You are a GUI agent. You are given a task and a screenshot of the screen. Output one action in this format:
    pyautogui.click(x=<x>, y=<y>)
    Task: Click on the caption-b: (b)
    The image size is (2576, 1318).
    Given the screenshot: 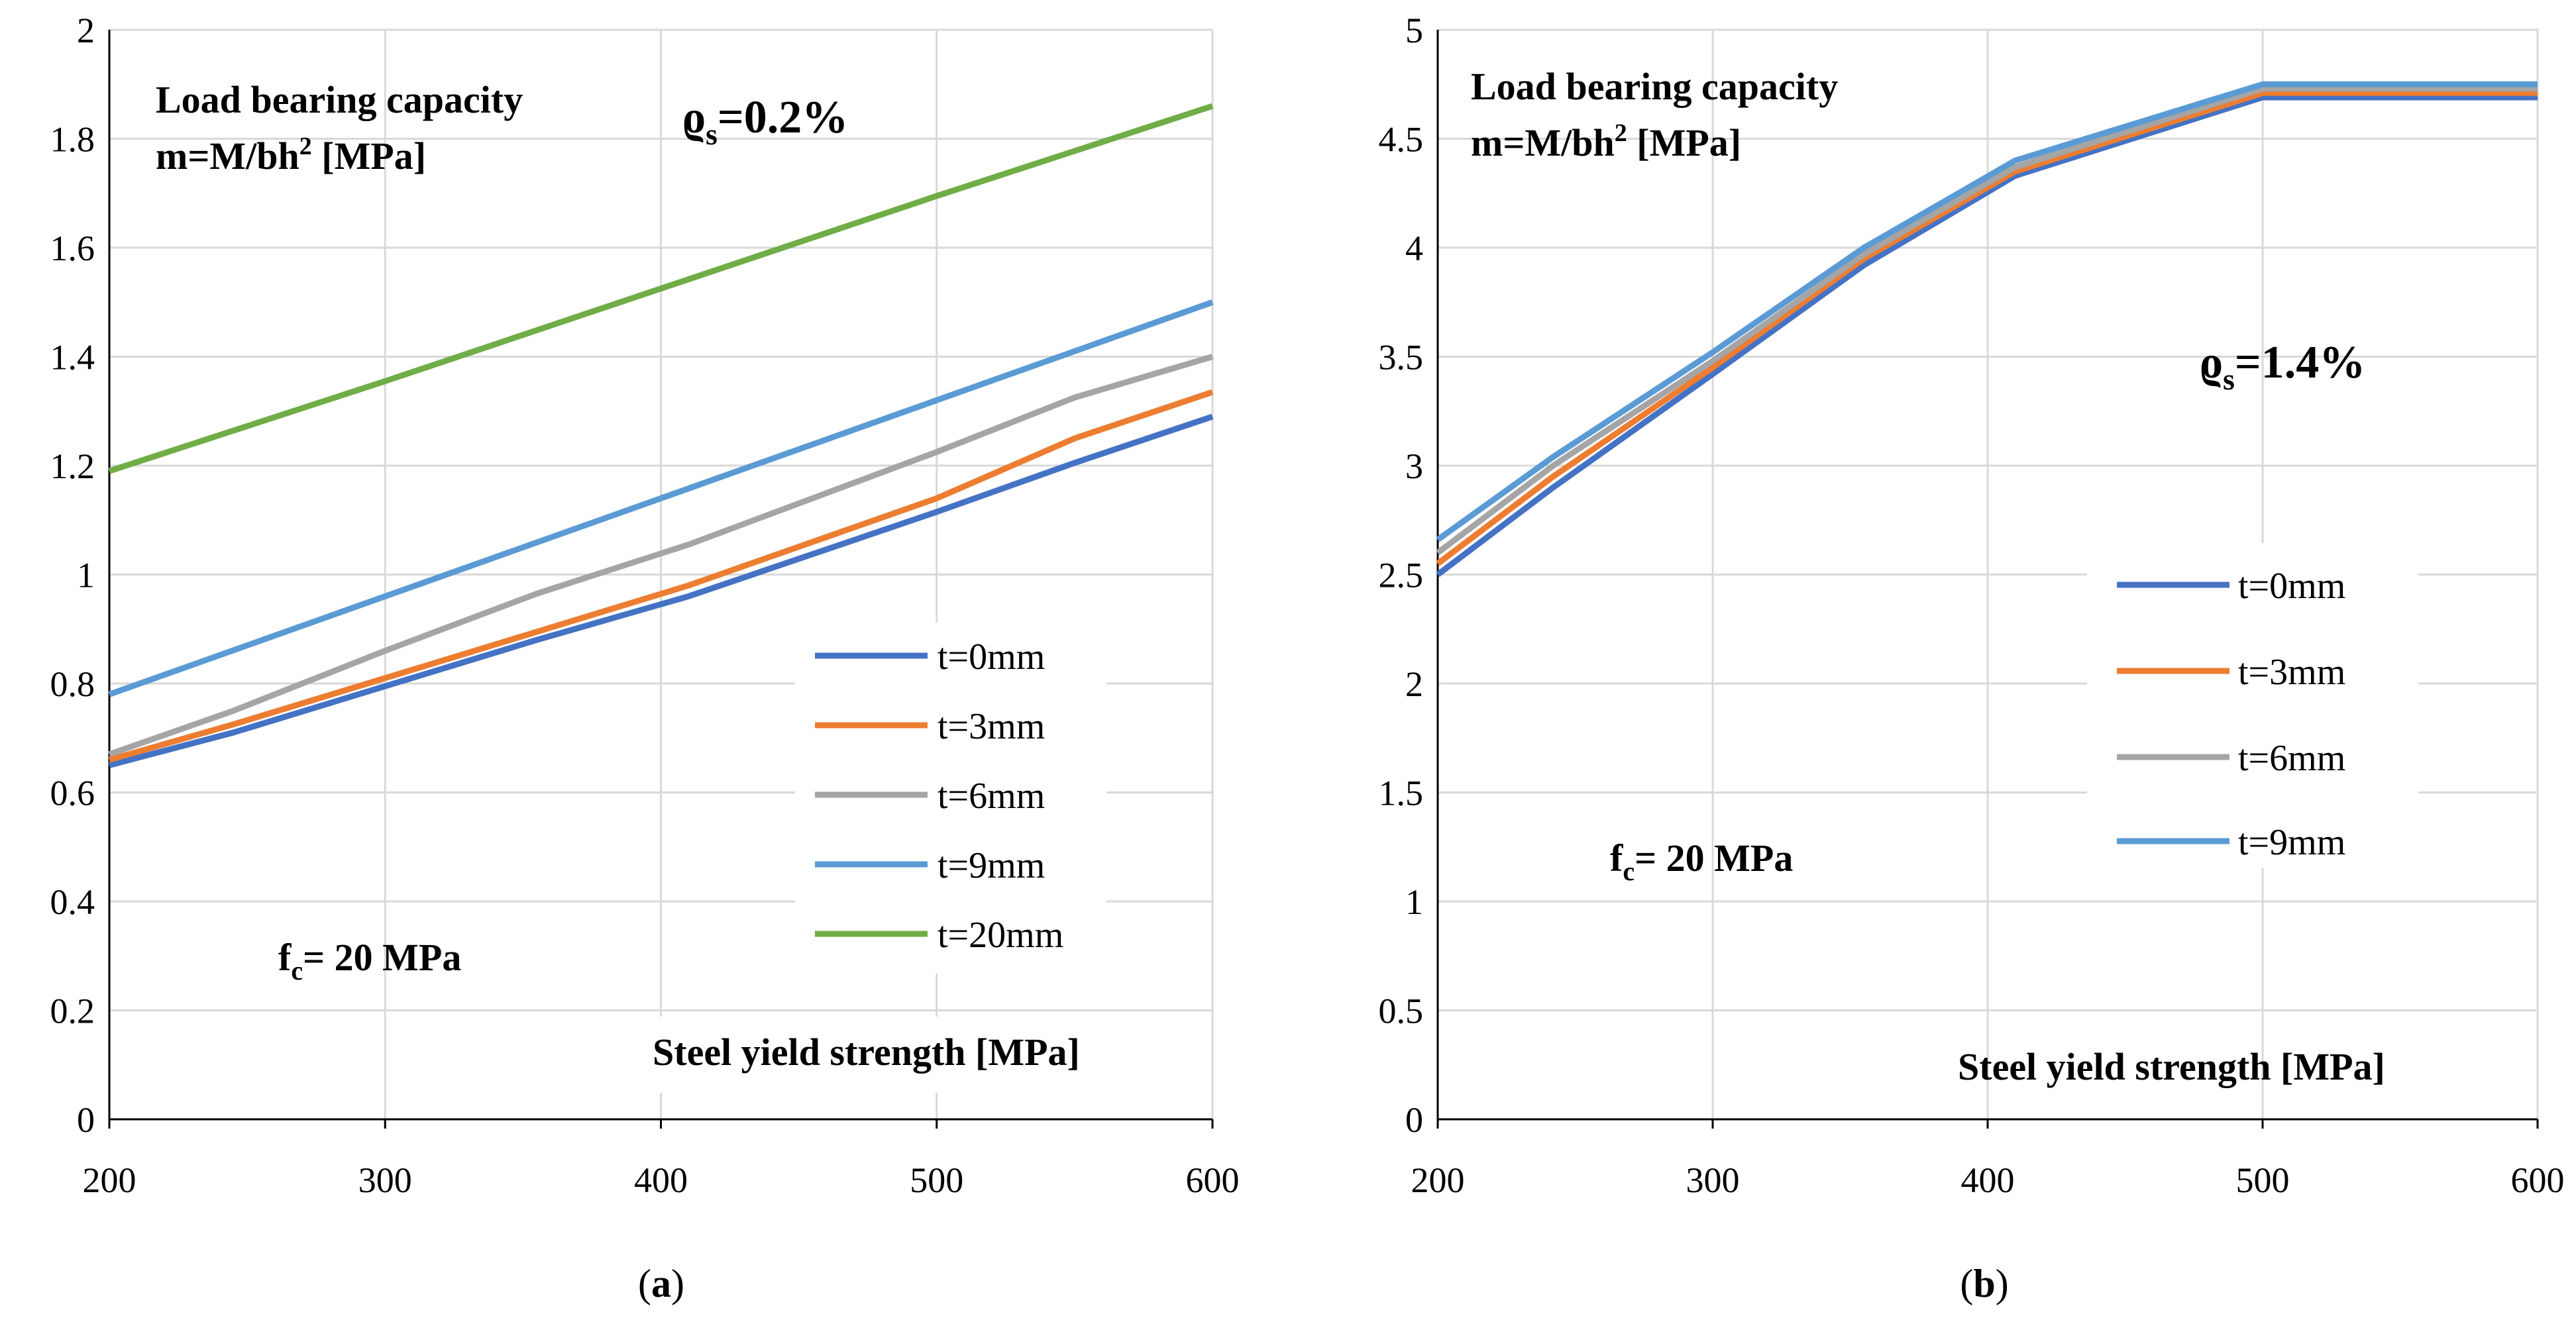 What is the action you would take?
    pyautogui.click(x=1984, y=1283)
    